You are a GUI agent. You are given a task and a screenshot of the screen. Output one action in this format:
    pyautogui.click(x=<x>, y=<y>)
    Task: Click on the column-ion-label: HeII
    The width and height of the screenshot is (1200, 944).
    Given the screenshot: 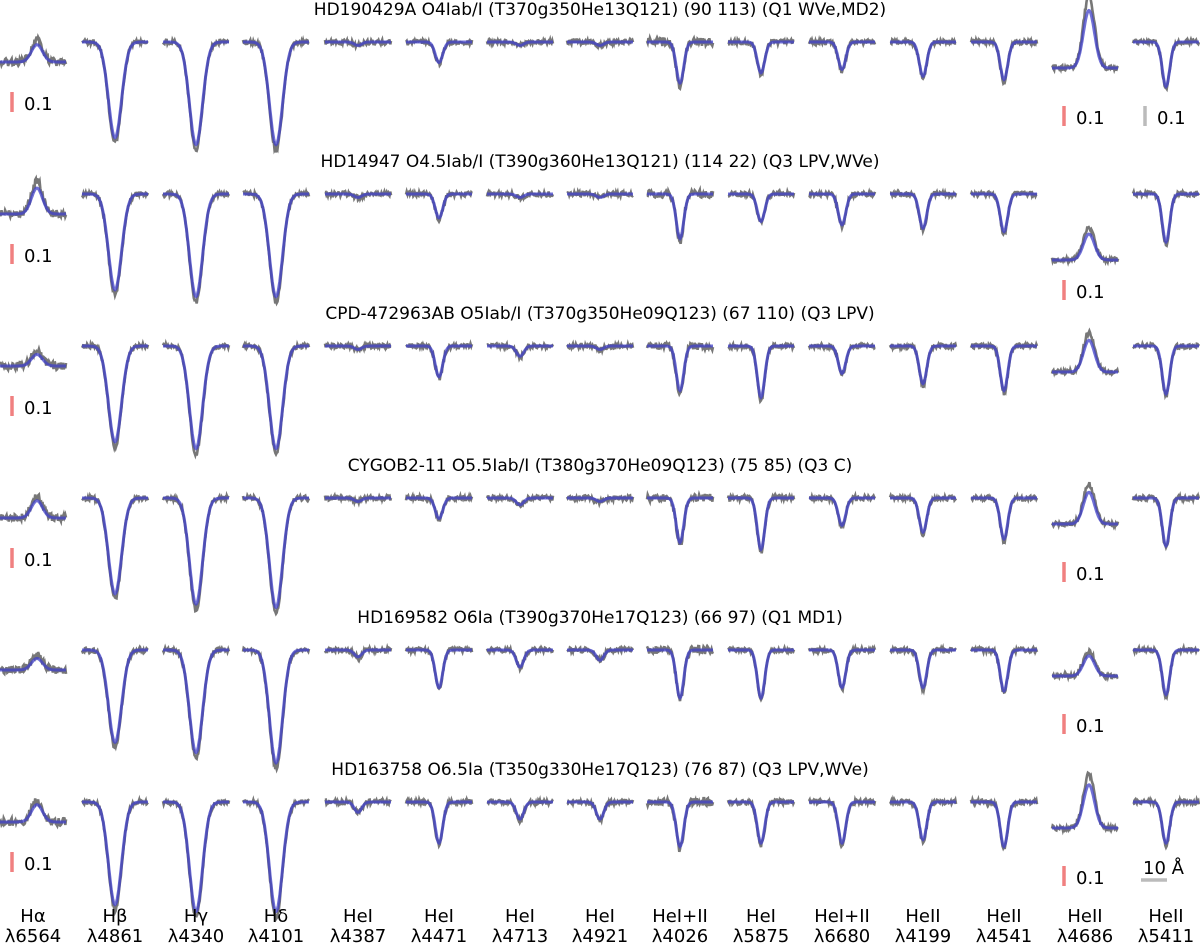 What is the action you would take?
    pyautogui.click(x=922, y=916)
    